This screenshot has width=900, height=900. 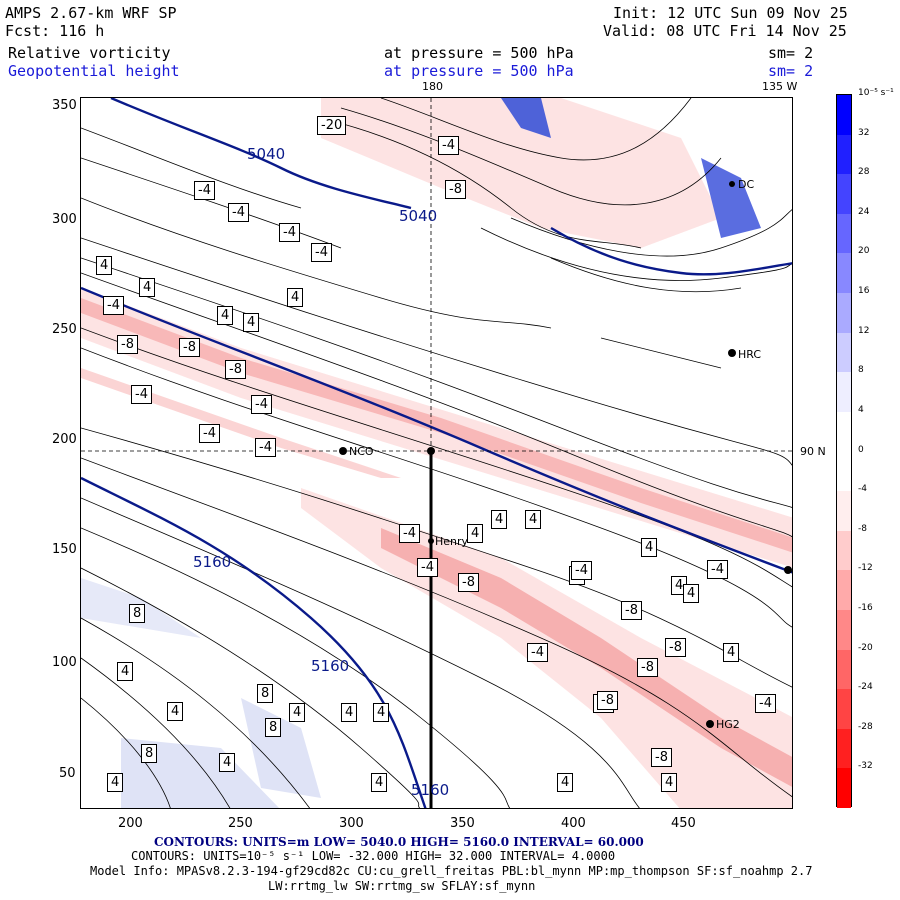 I want to click on x-tick-label: 200, so click(x=130, y=823).